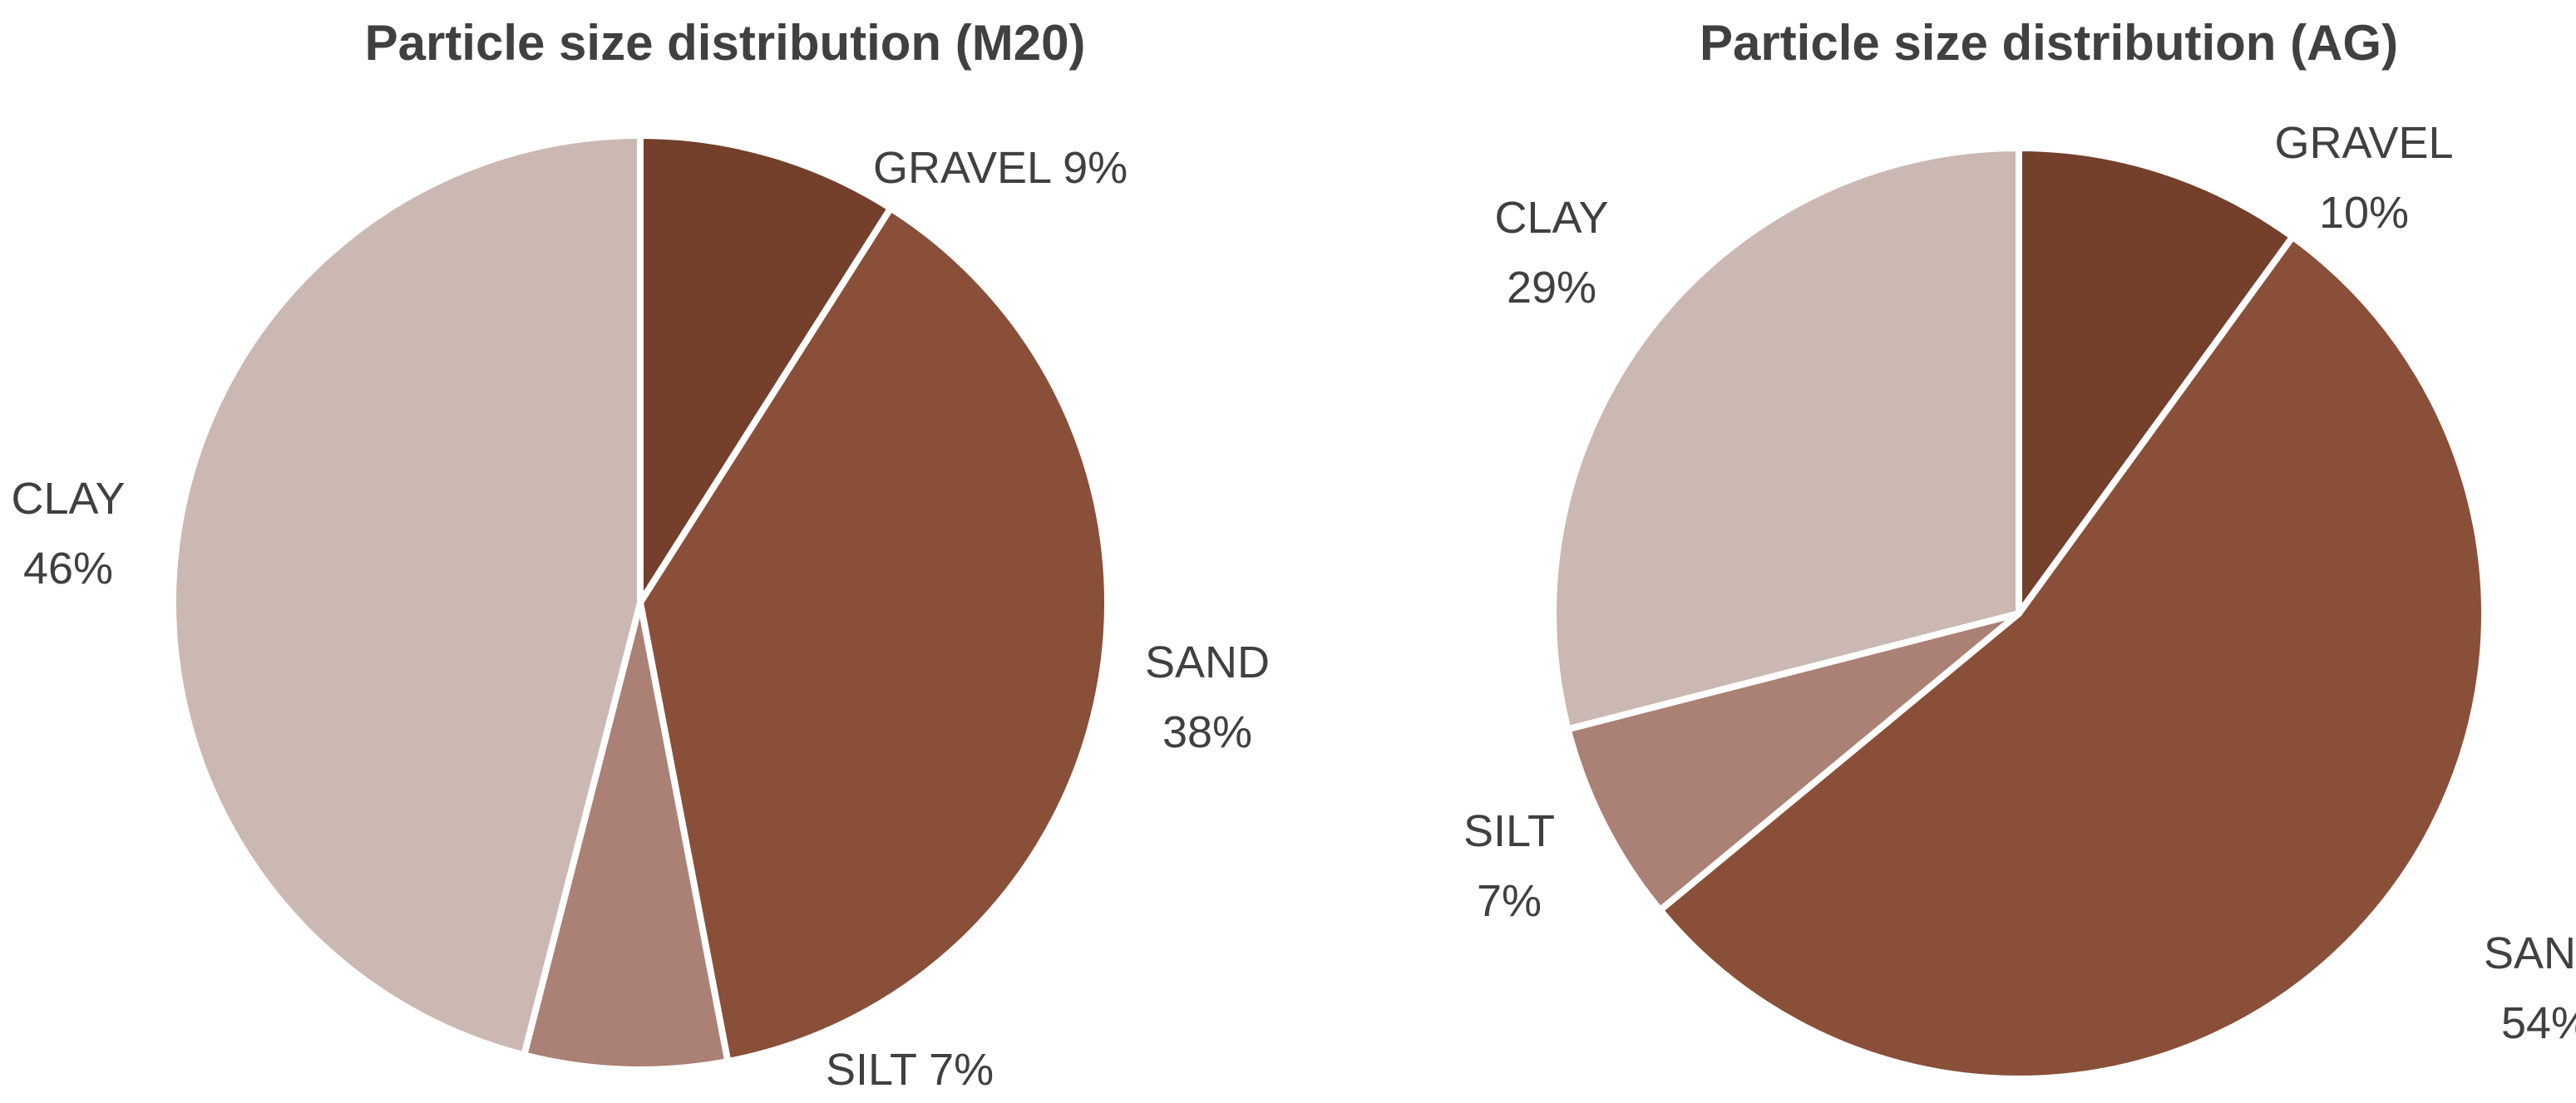 The height and width of the screenshot is (1103, 2576). What do you see at coordinates (725, 43) in the screenshot?
I see `chart-title: Particle size distribution (M20)` at bounding box center [725, 43].